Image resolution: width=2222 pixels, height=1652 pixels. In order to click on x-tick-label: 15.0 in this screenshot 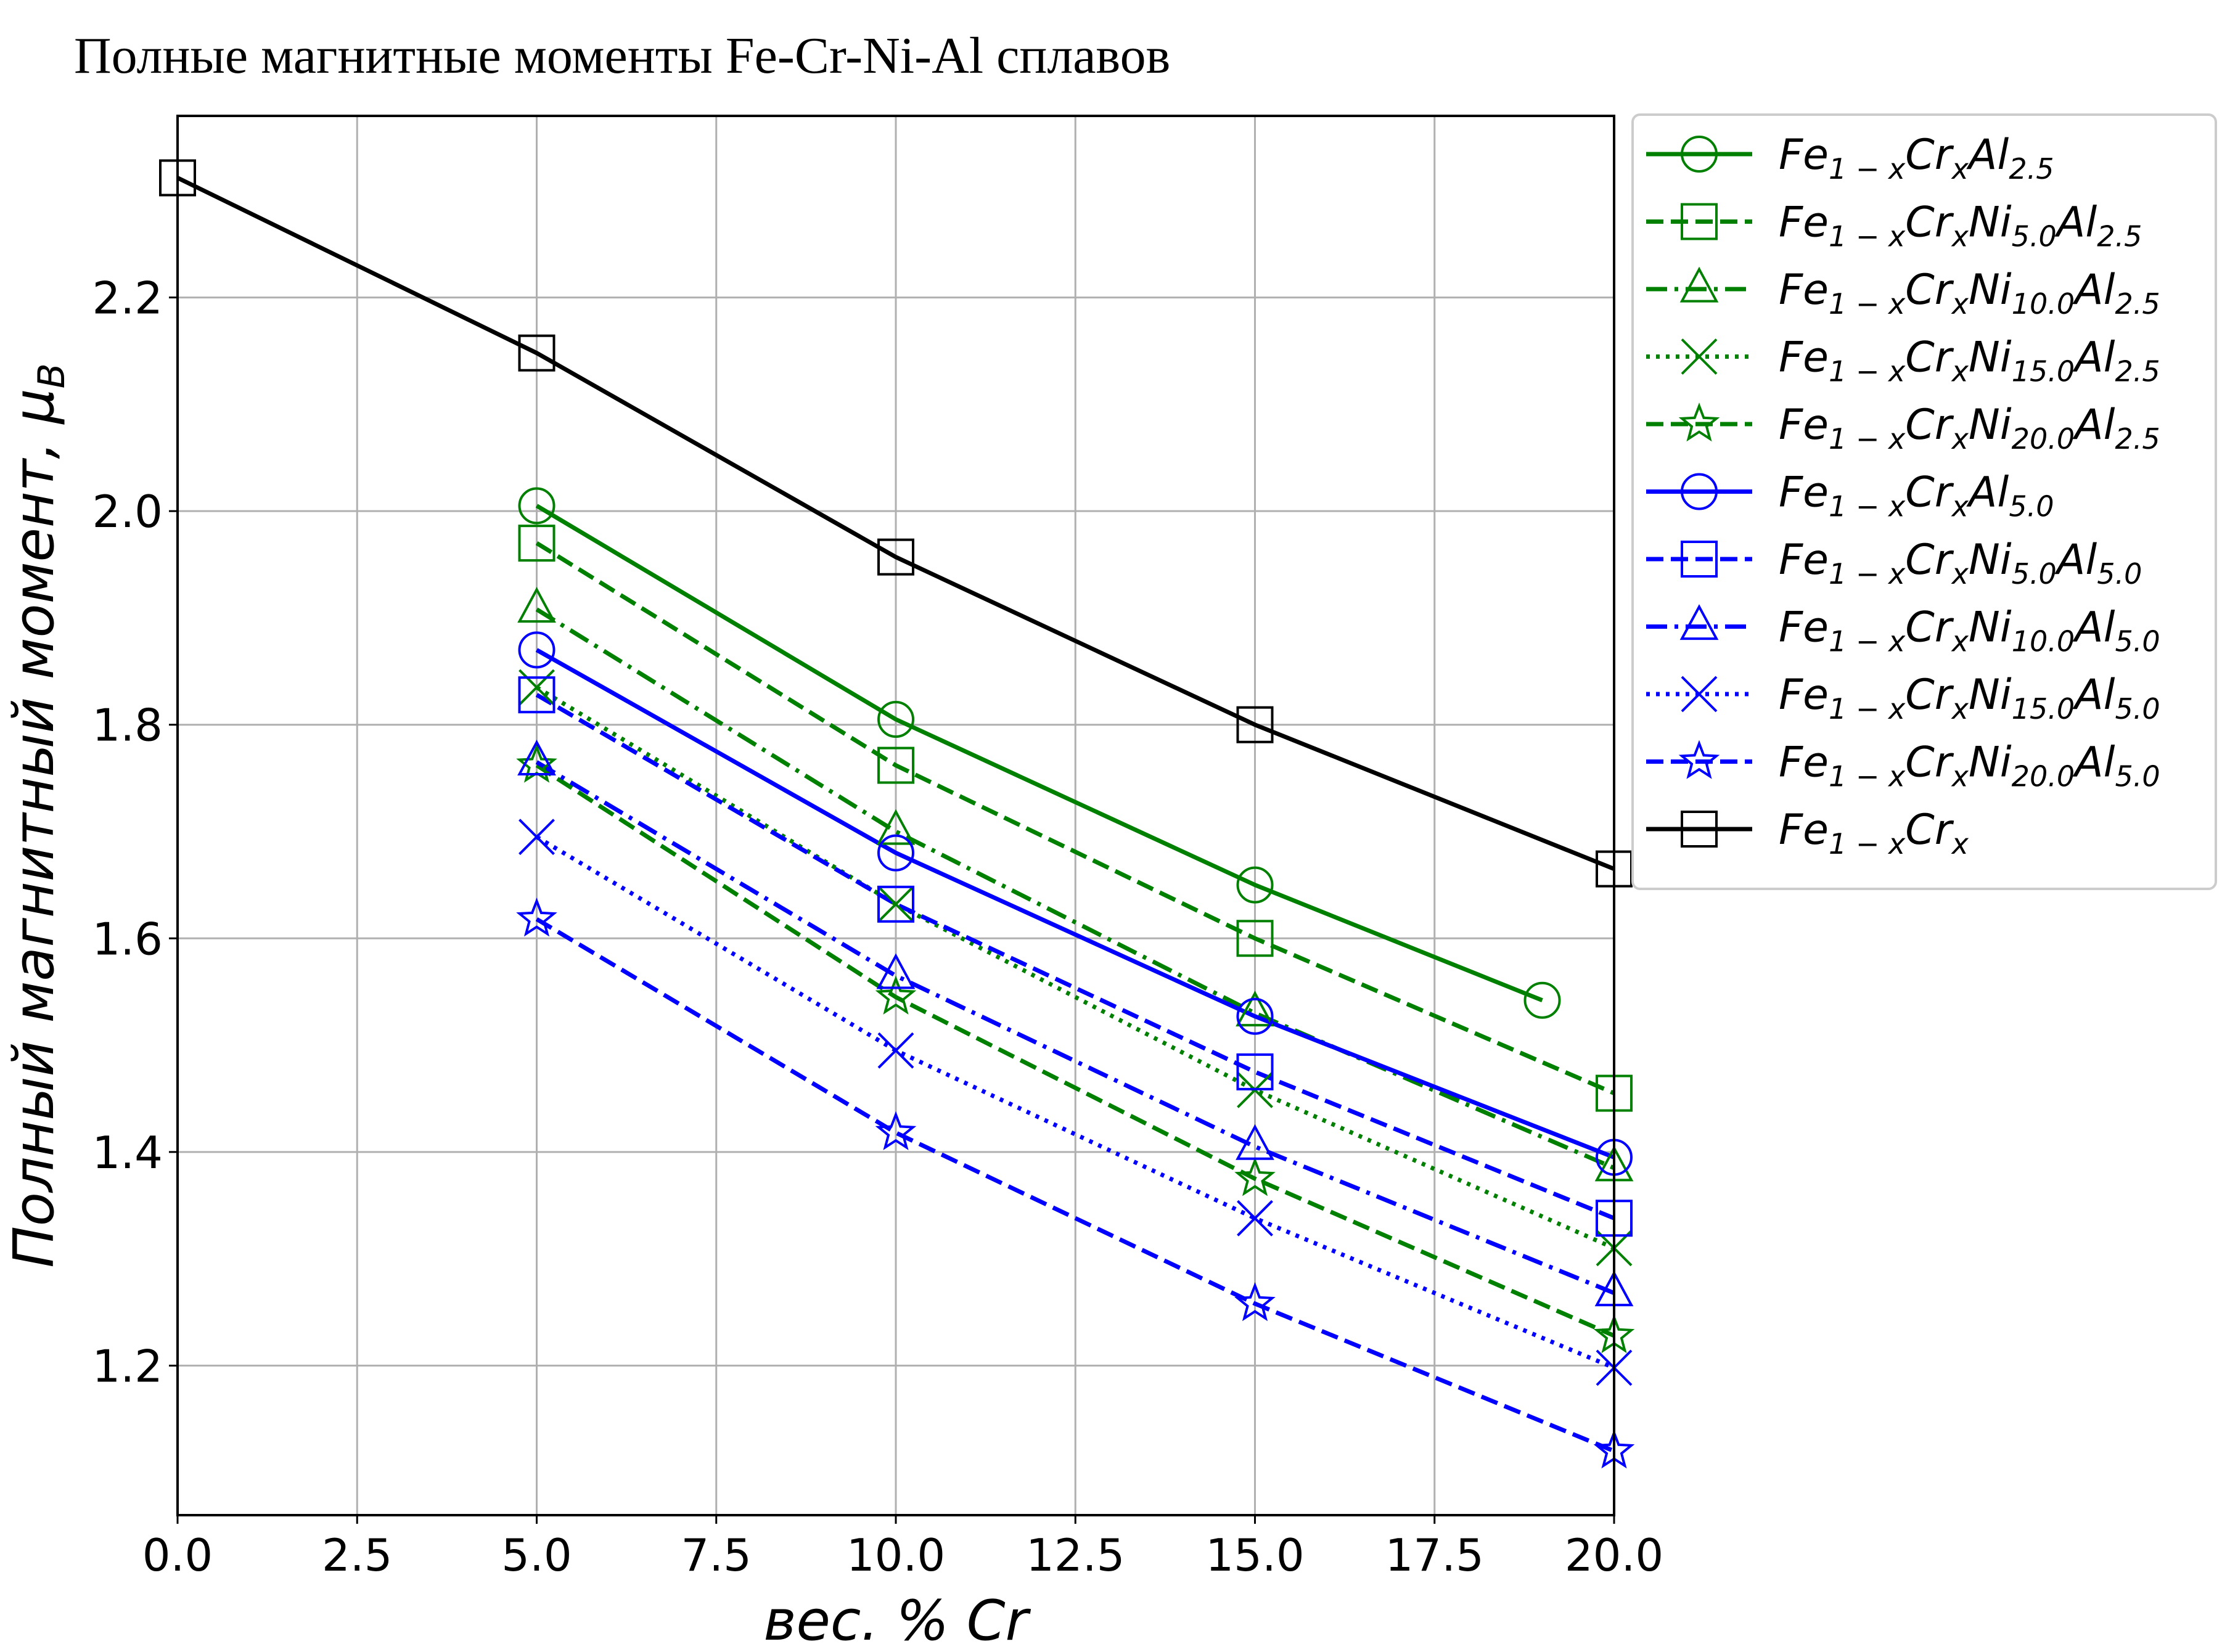, I will do `click(1254, 1555)`.